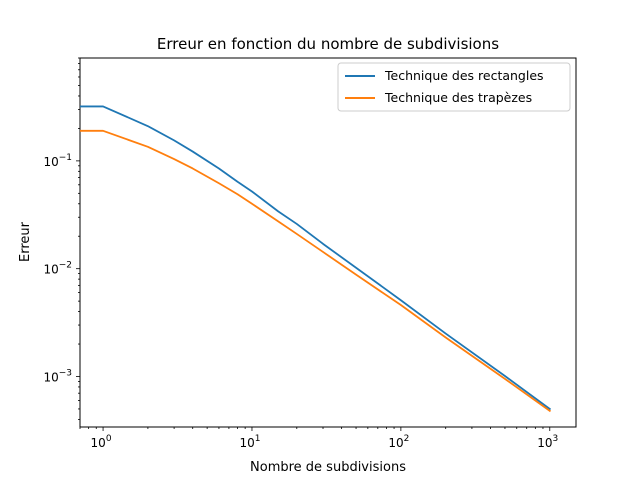 This screenshot has height=480, width=640. Describe the element at coordinates (464, 75) in the screenshot. I see `legend-label-rectangles: Technique des rectangles` at that location.